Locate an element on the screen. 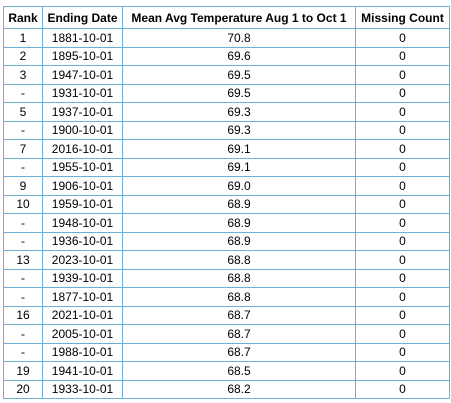  table-cell: 3 is located at coordinates (23, 75).